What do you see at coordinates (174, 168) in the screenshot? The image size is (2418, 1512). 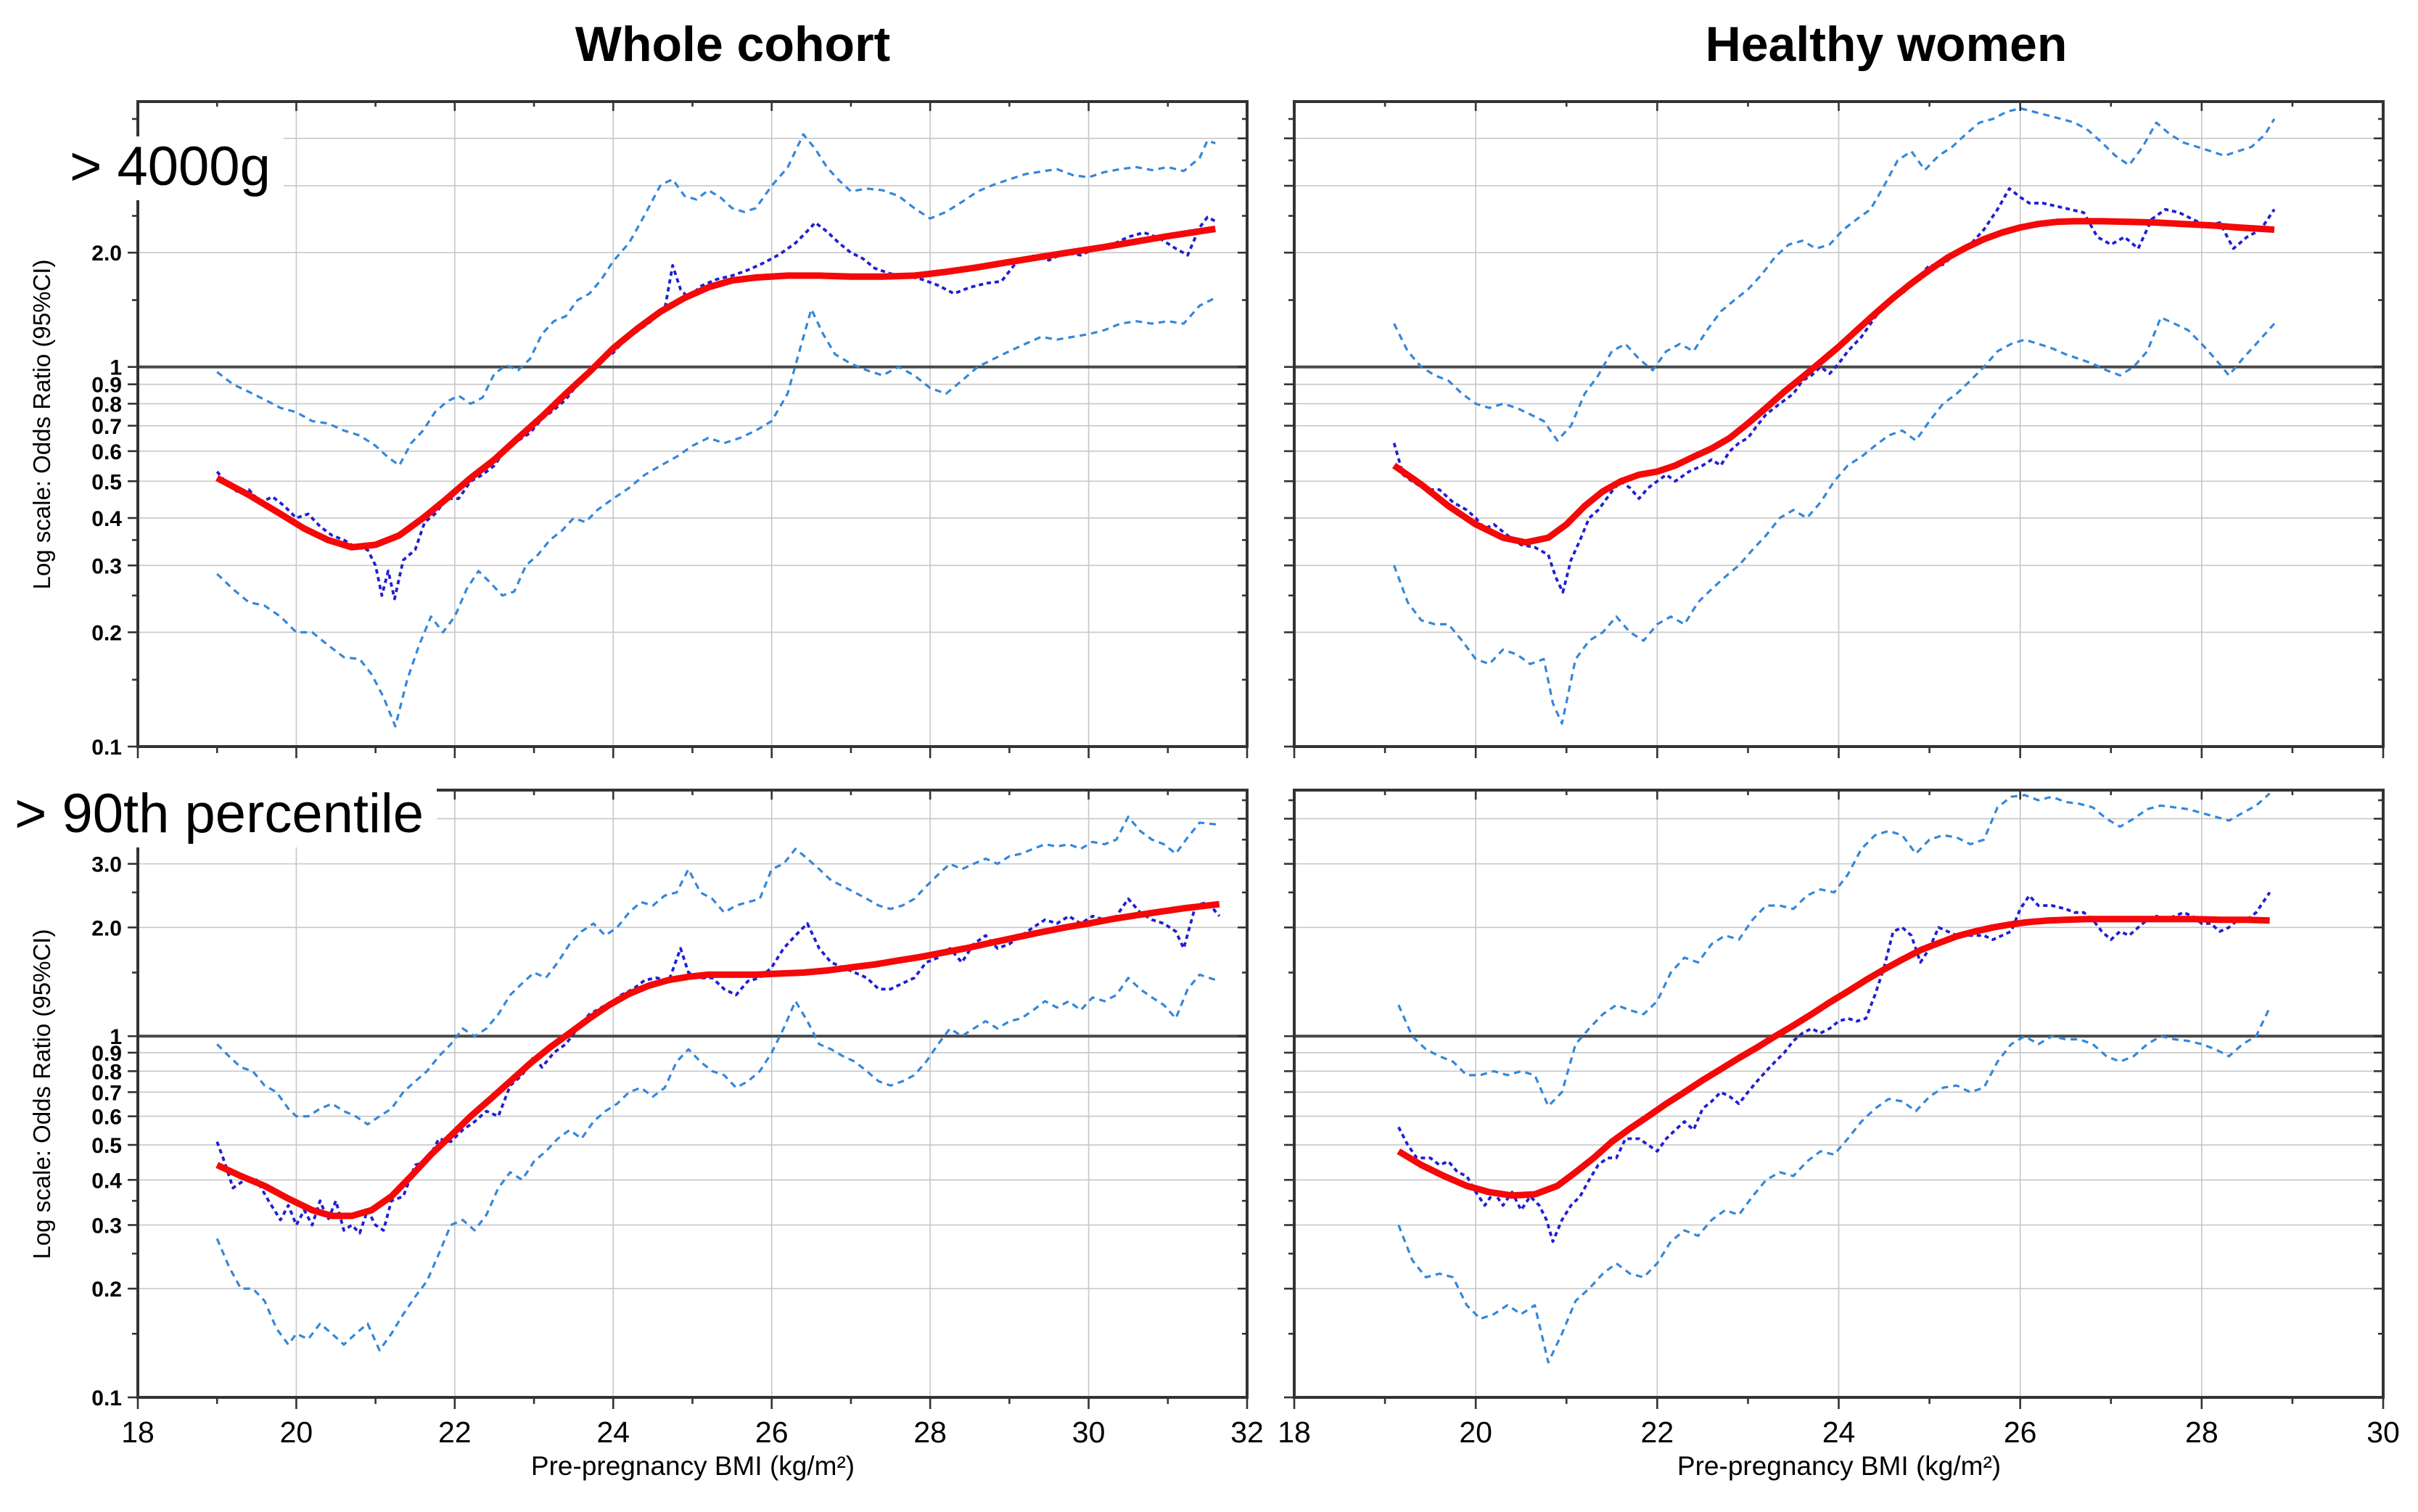 I see `row-title-4000g: > 4000g` at bounding box center [174, 168].